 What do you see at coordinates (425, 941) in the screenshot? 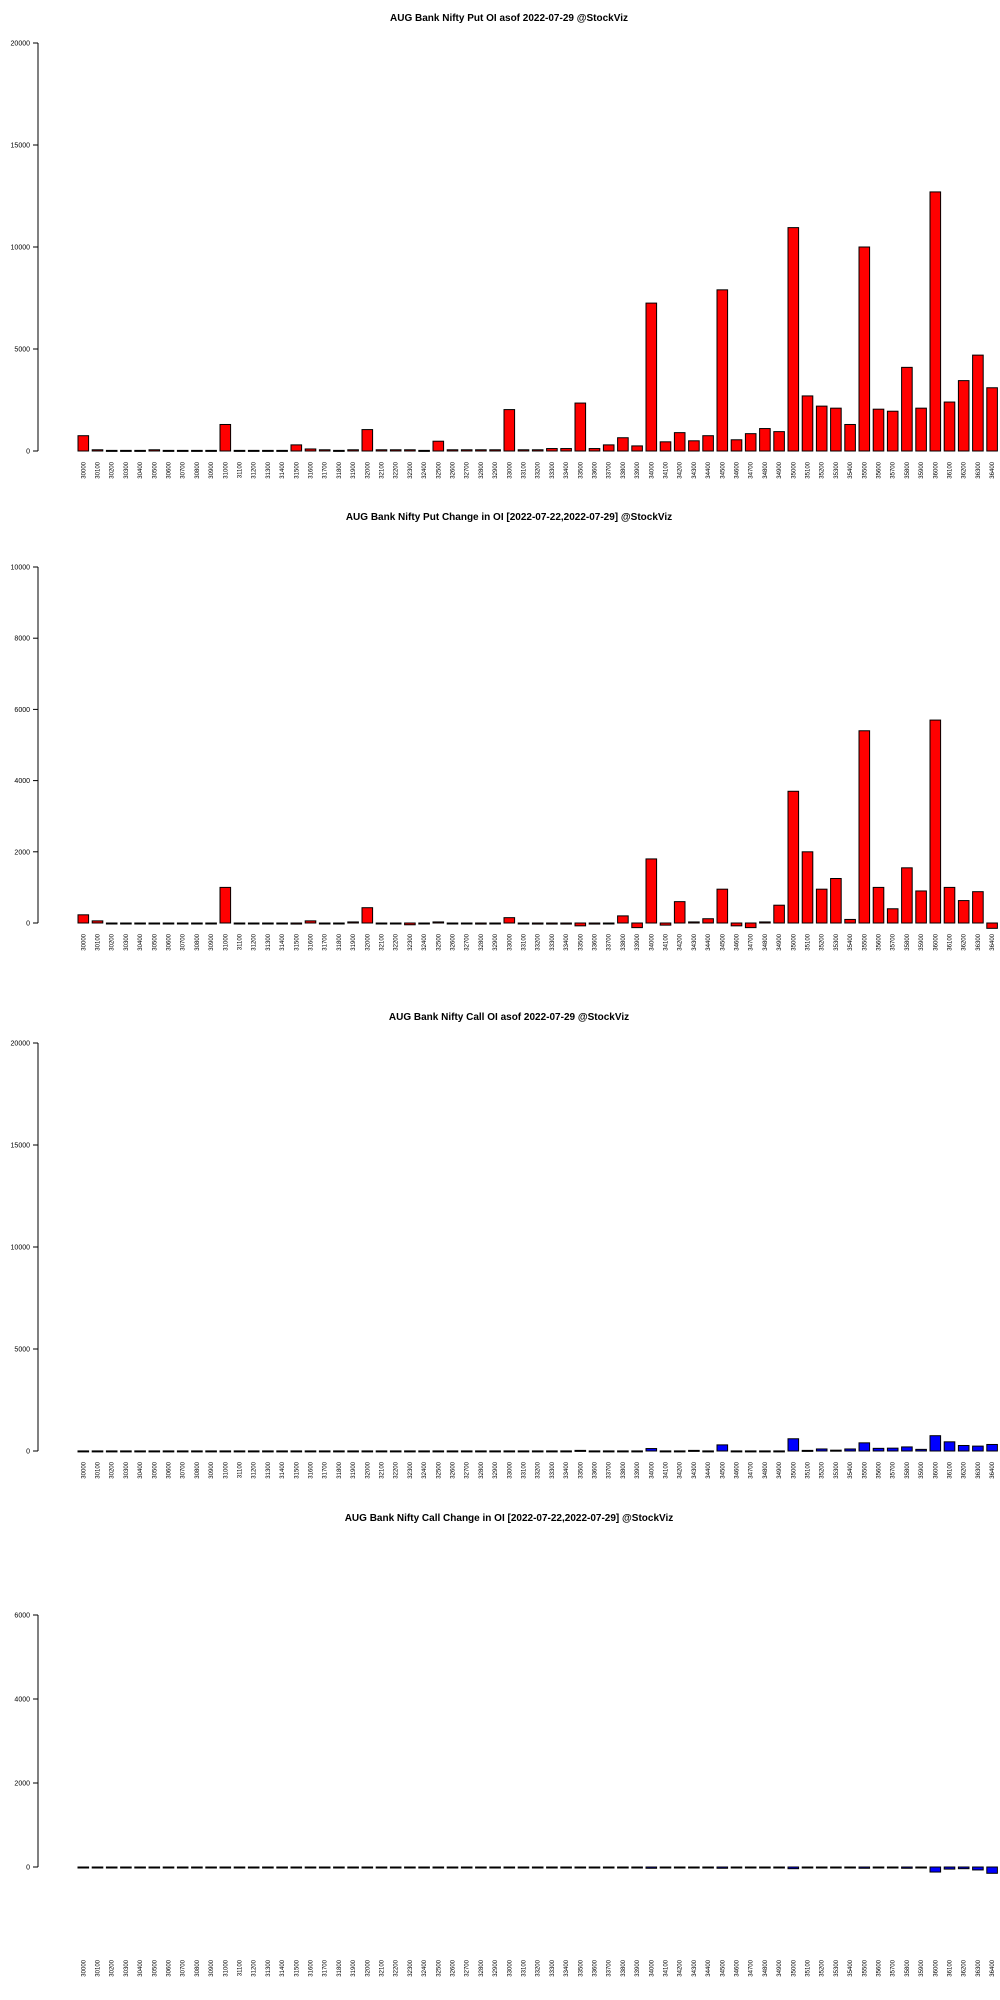
I see `x-tick-label: 32400` at bounding box center [425, 941].